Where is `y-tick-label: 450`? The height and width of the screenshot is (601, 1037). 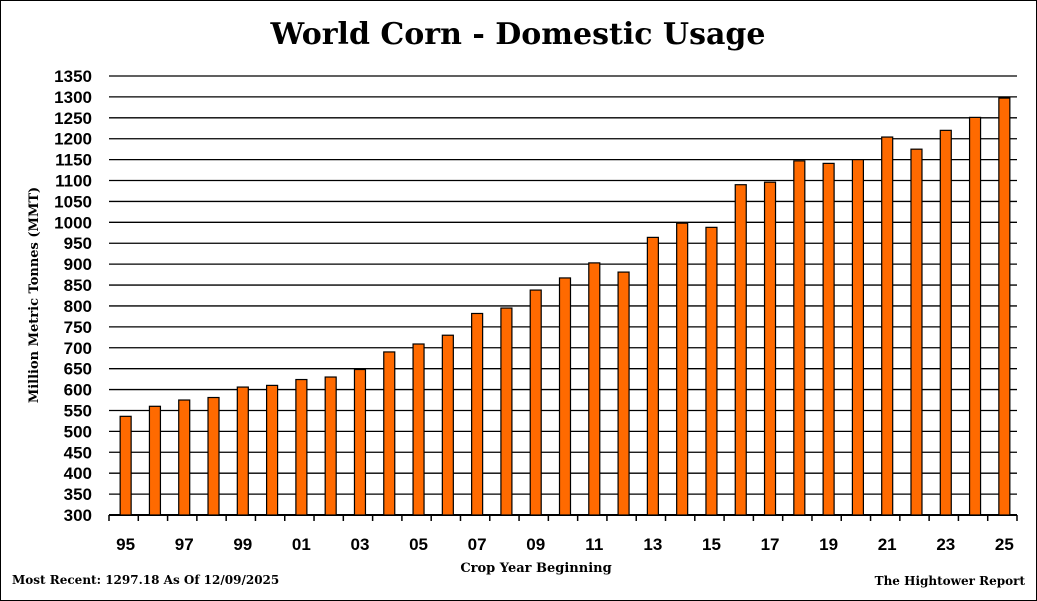
y-tick-label: 450 is located at coordinates (78, 452).